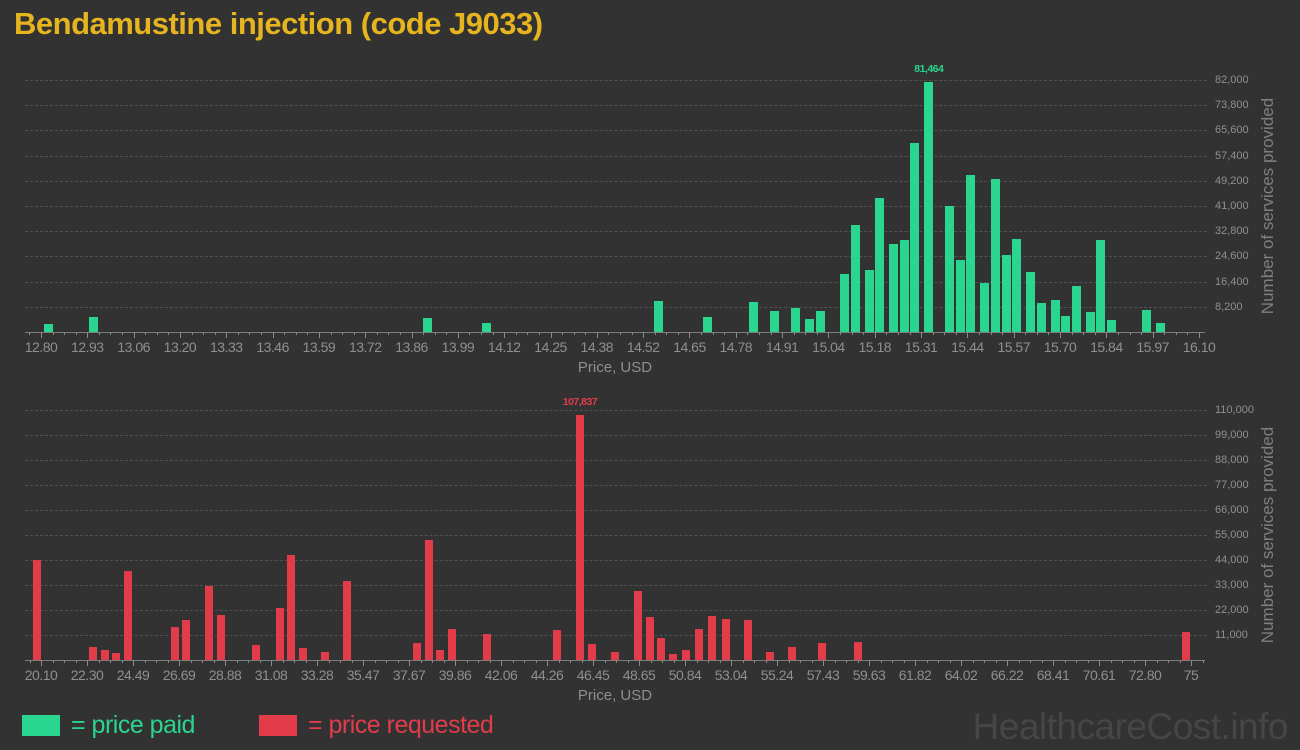 The width and height of the screenshot is (1300, 750). What do you see at coordinates (455, 675) in the screenshot?
I see `x-tick-label: 39.86` at bounding box center [455, 675].